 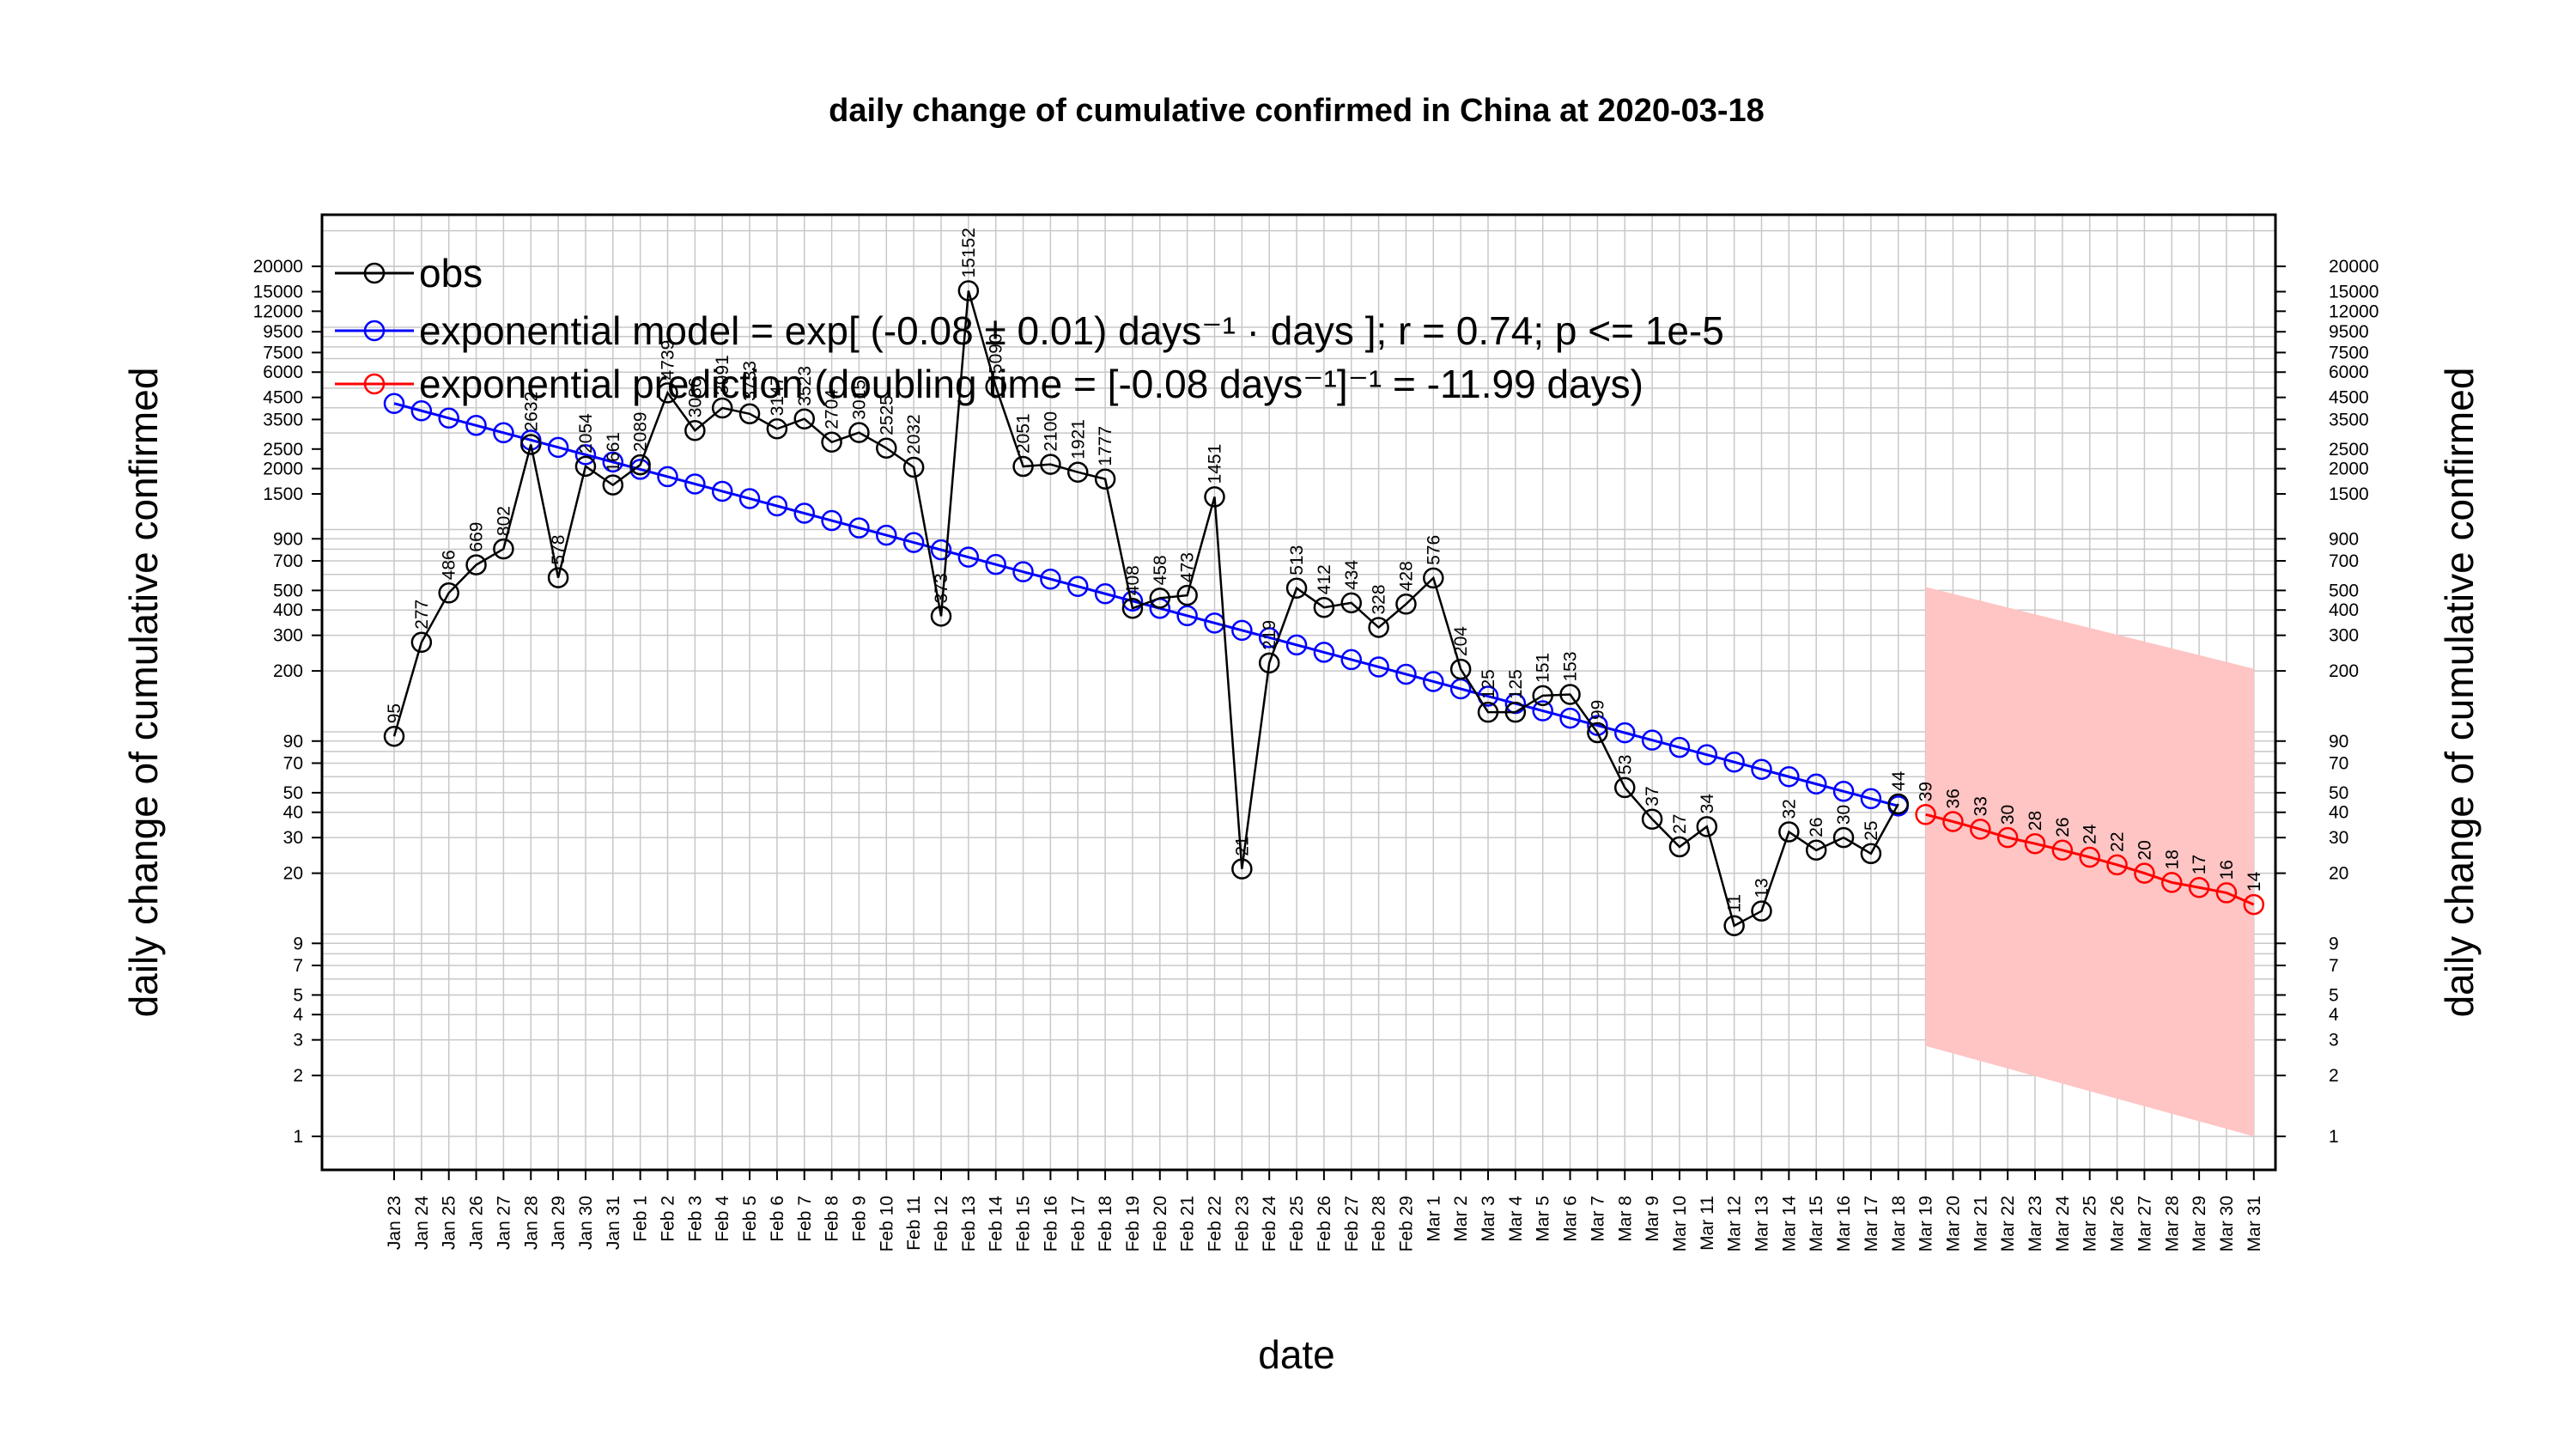 What do you see at coordinates (2334, 1040) in the screenshot?
I see `y-tick-label-right: 3` at bounding box center [2334, 1040].